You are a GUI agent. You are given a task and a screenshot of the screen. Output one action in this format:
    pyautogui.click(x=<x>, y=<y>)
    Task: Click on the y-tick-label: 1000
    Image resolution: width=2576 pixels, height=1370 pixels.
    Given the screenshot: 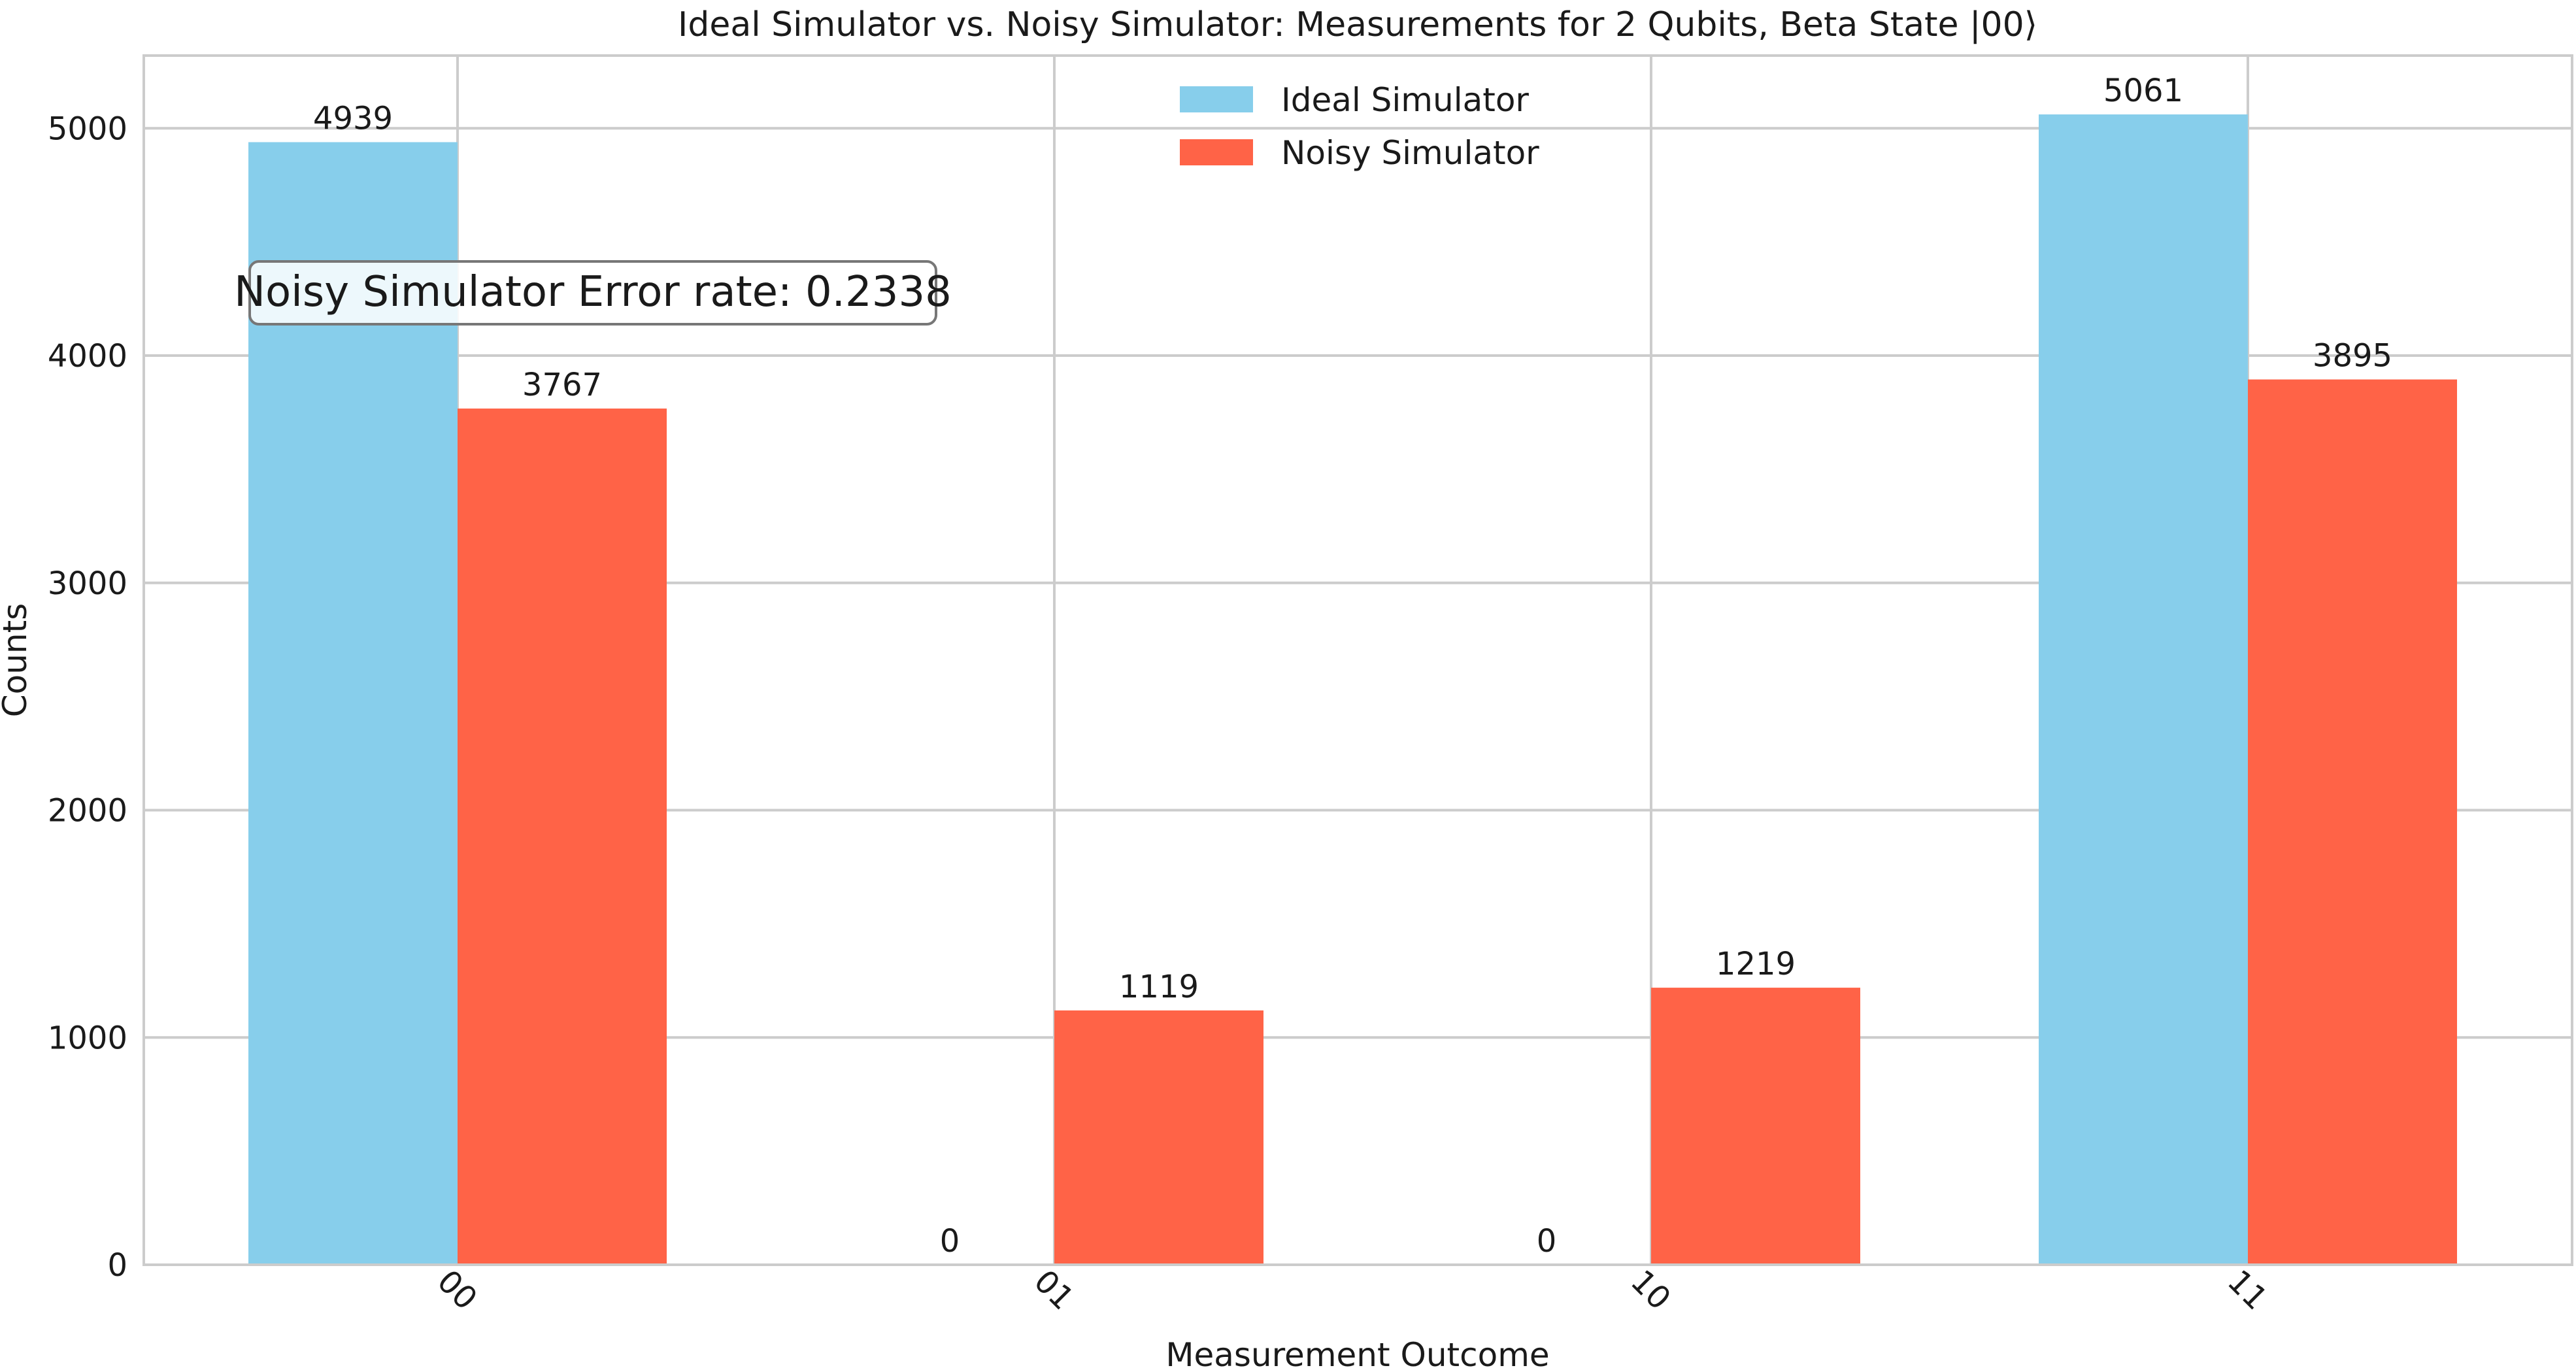 What is the action you would take?
    pyautogui.click(x=87, y=1038)
    